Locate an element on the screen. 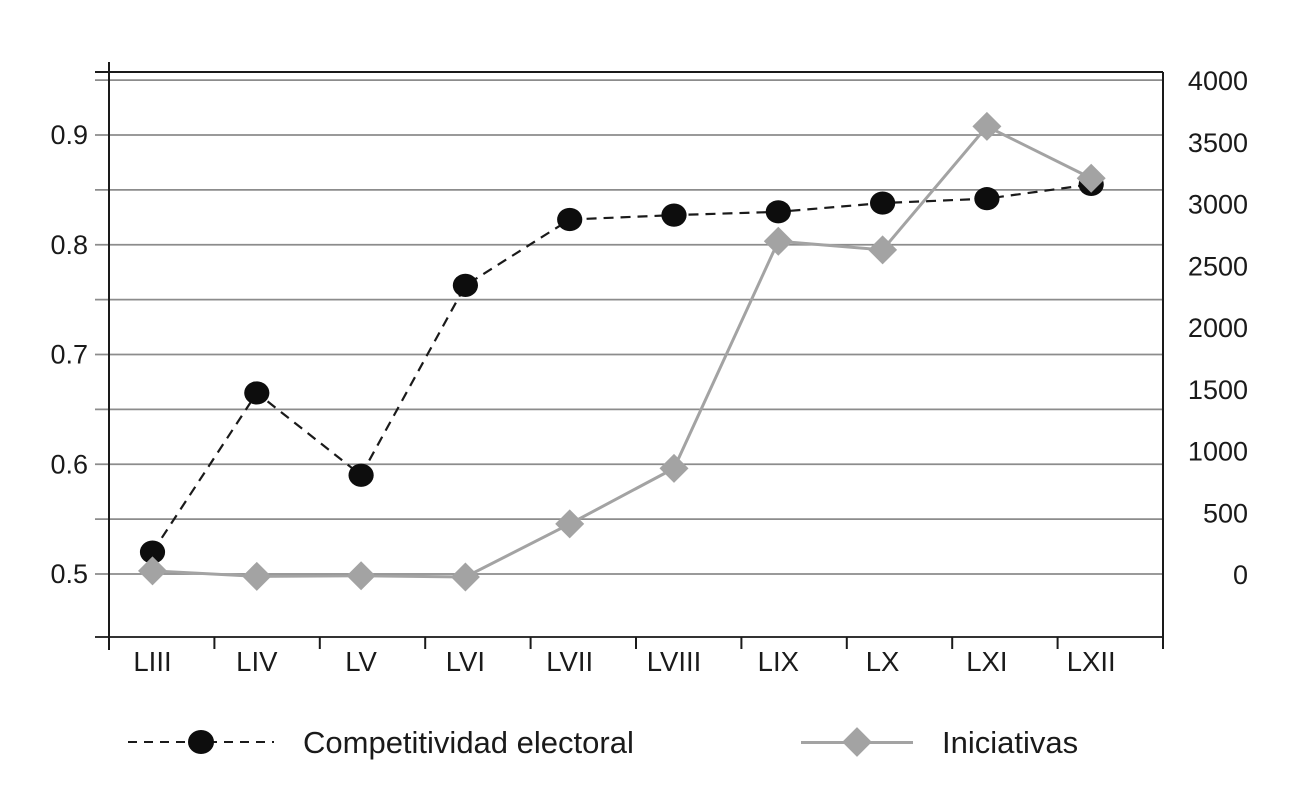 Image resolution: width=1293 pixels, height=811 pixels. left-axis-label: 0.9 is located at coordinates (69, 135).